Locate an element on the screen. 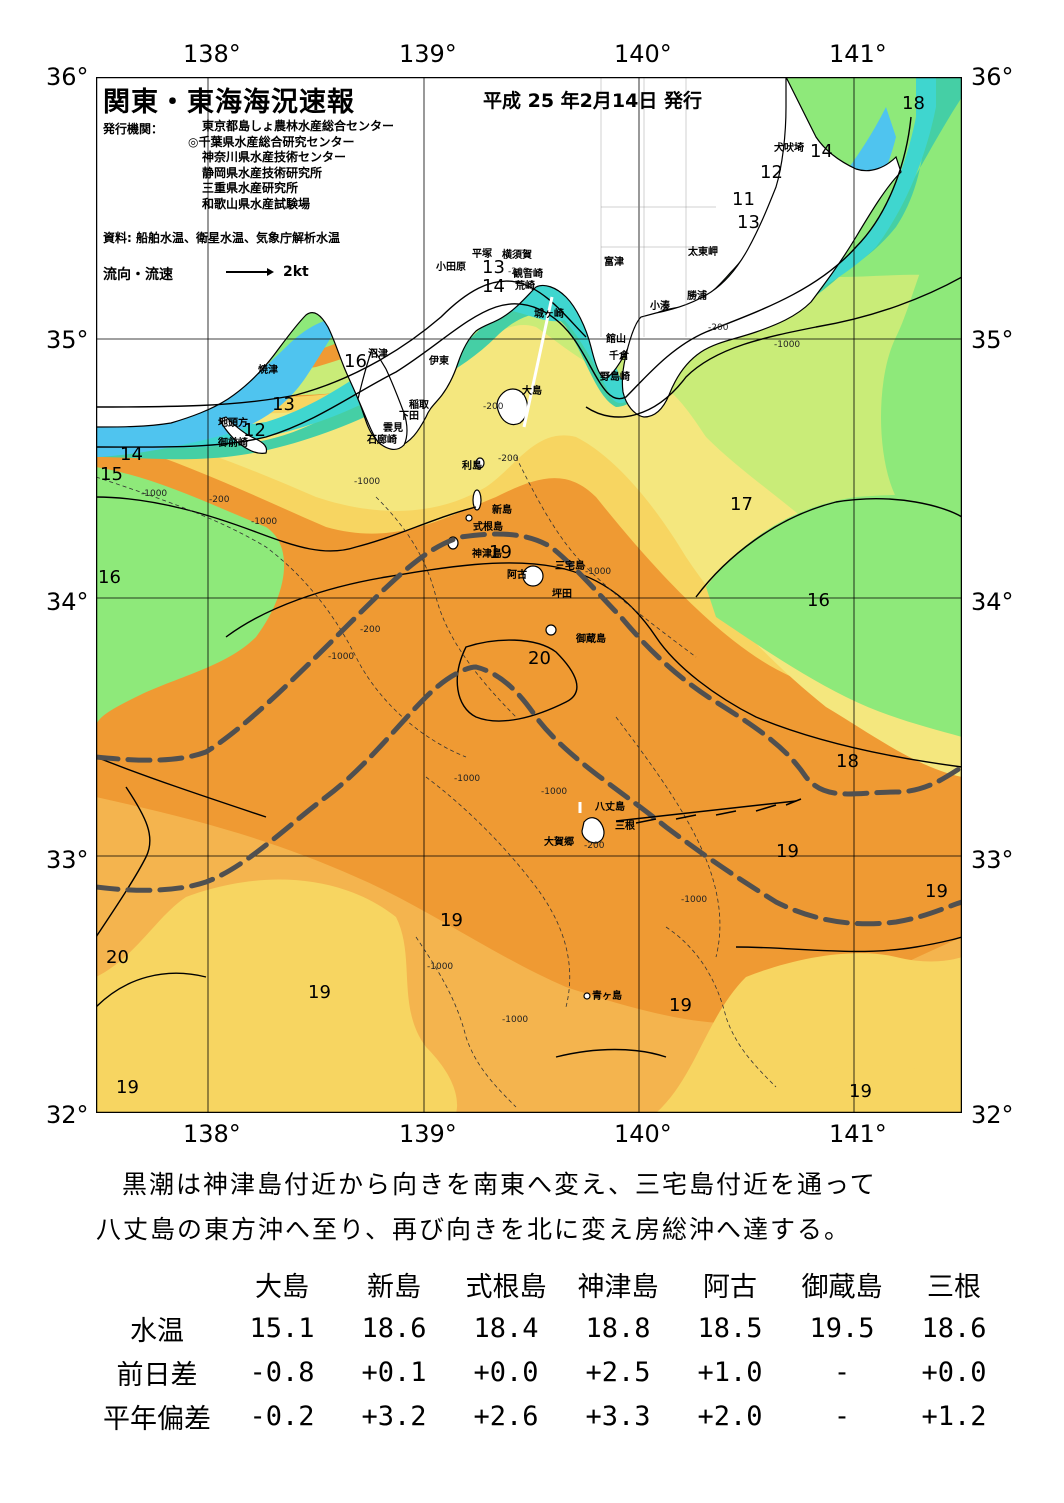  table-column-header: 大島 is located at coordinates (282, 1287).